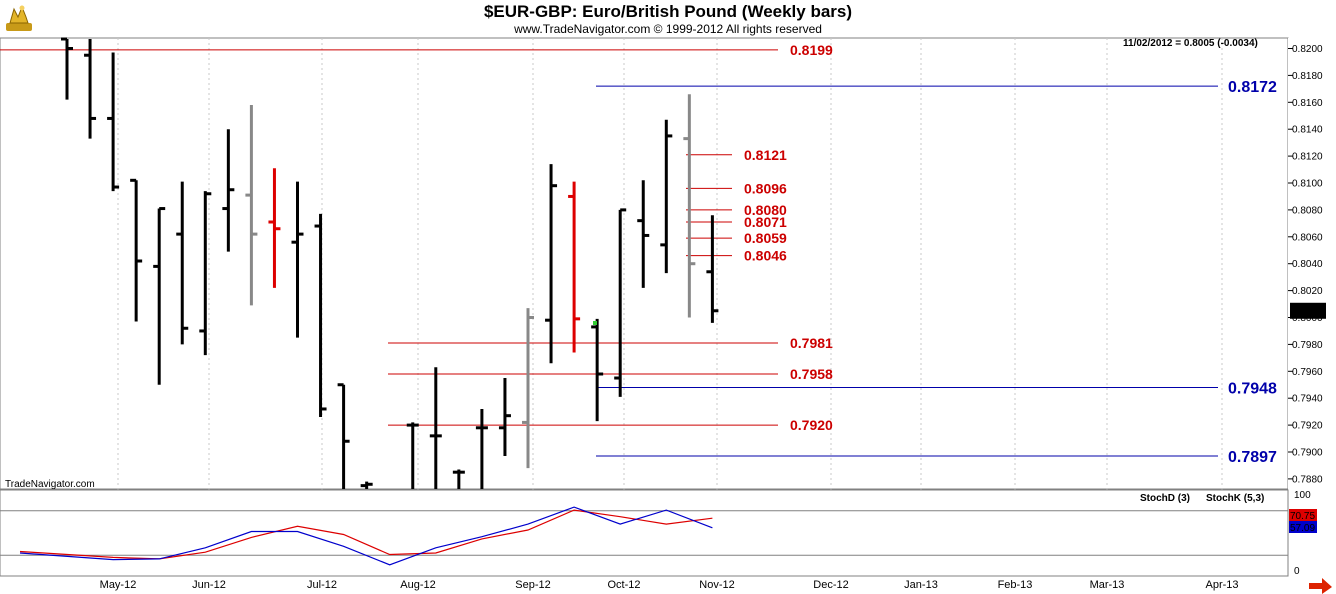 The height and width of the screenshot is (594, 1336). I want to click on stoch-d-line, so click(366, 534).